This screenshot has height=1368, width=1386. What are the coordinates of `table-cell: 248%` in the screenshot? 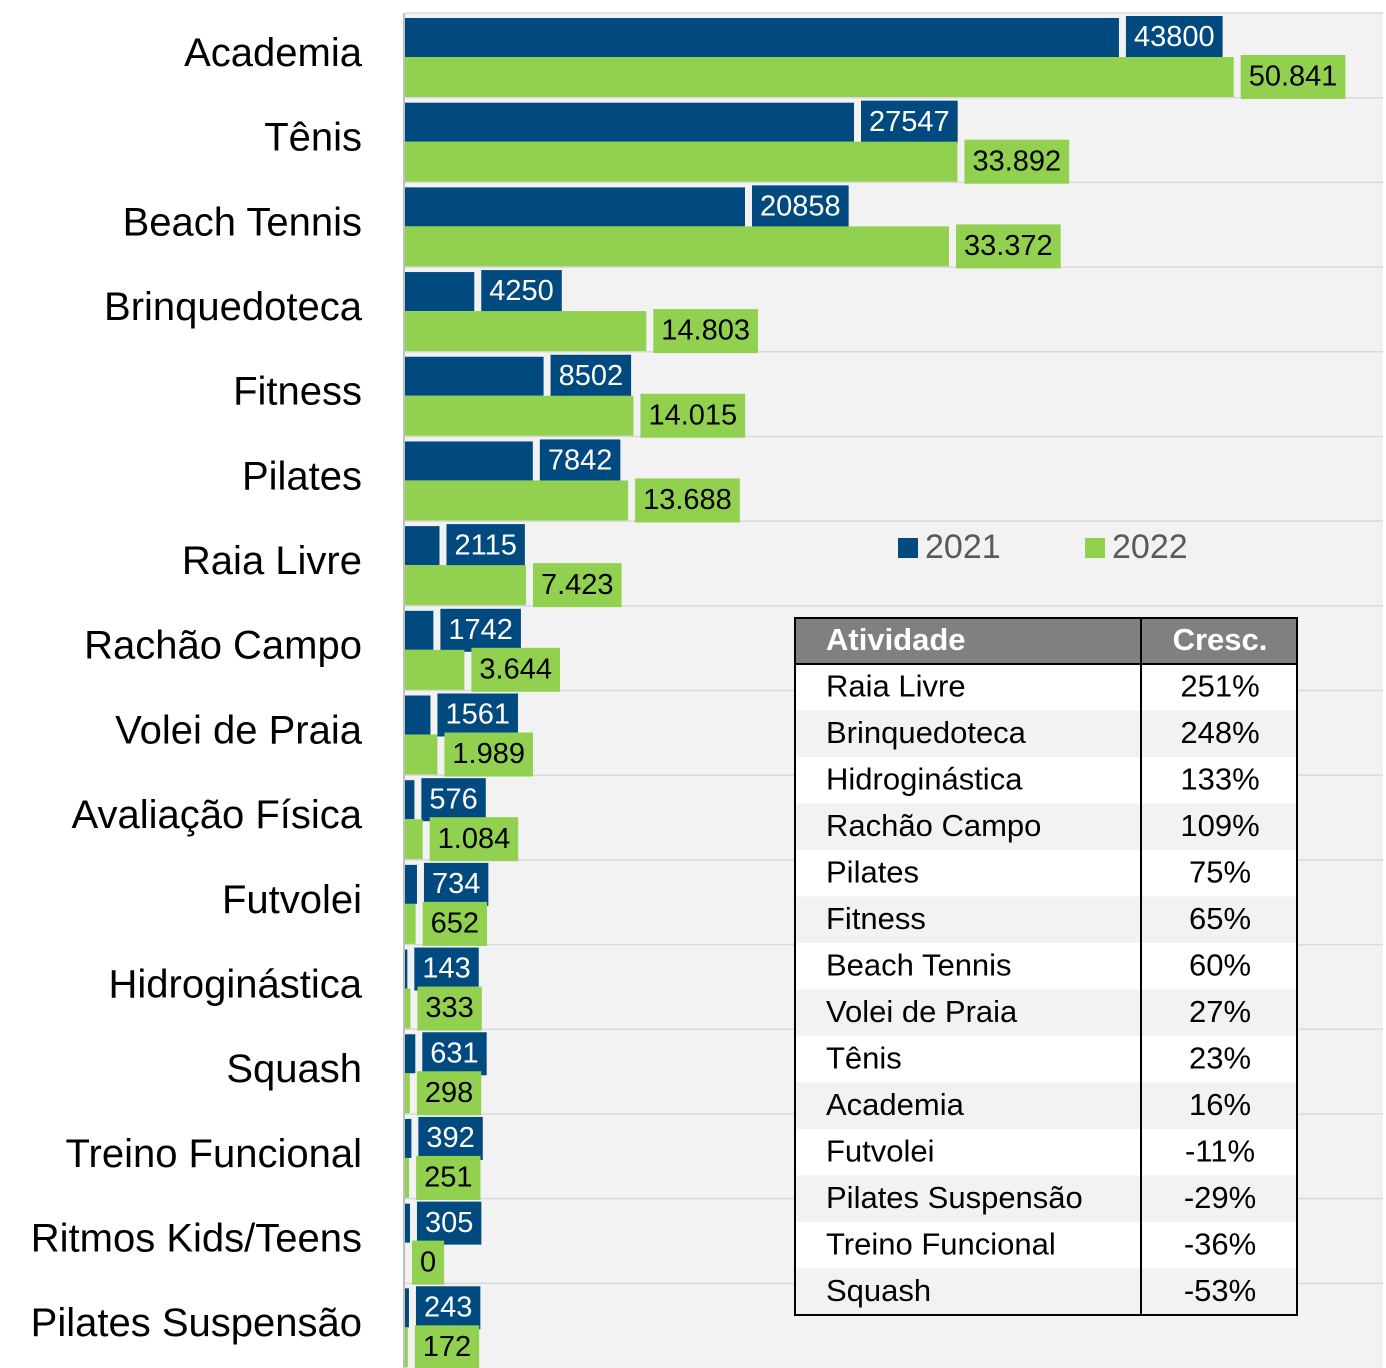 It's located at (1219, 732).